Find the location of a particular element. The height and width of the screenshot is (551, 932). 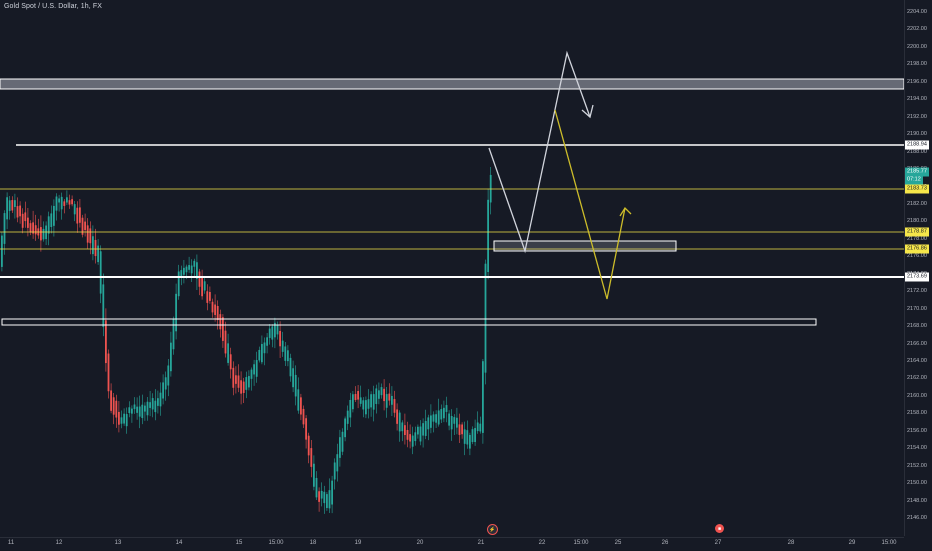

price-tick-label: 2154.00 is located at coordinates (917, 448).